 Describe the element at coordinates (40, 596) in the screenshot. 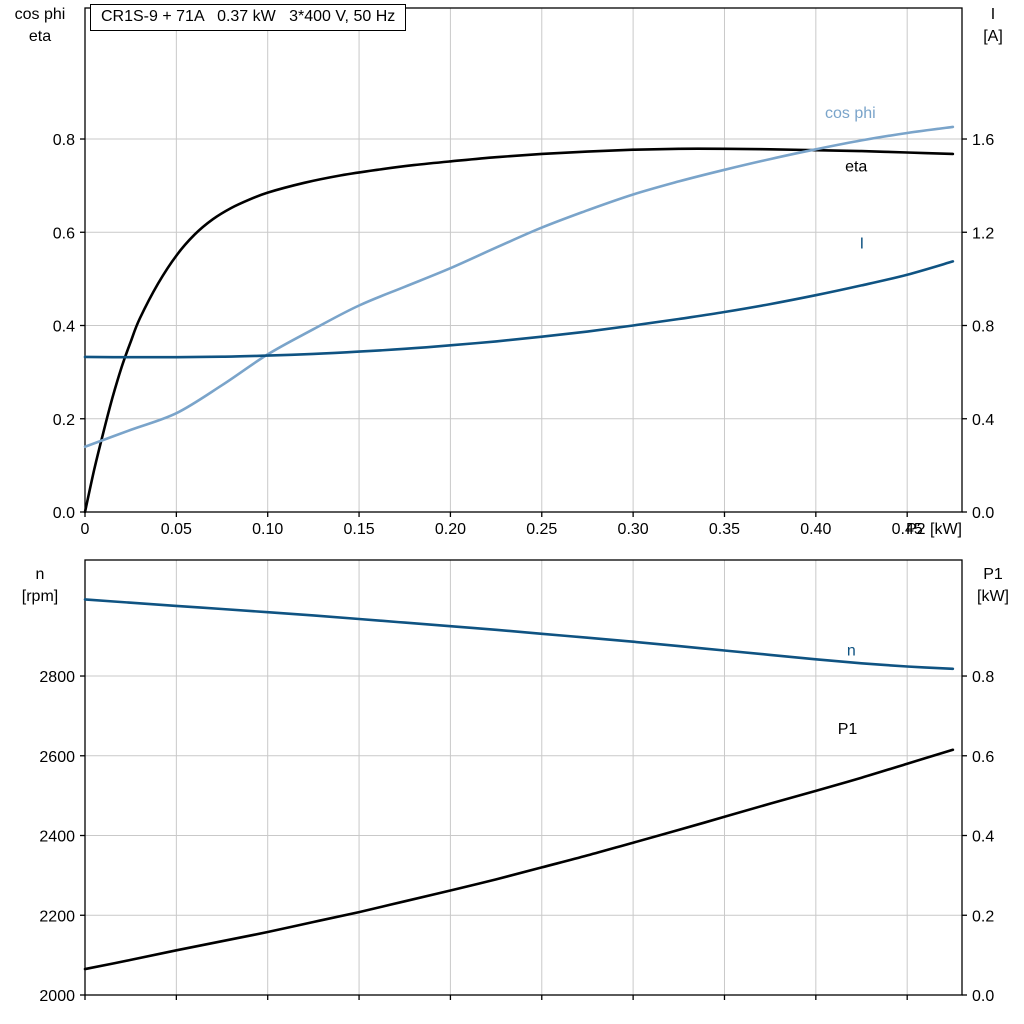

I see `axis-title-line: [rpm]` at that location.